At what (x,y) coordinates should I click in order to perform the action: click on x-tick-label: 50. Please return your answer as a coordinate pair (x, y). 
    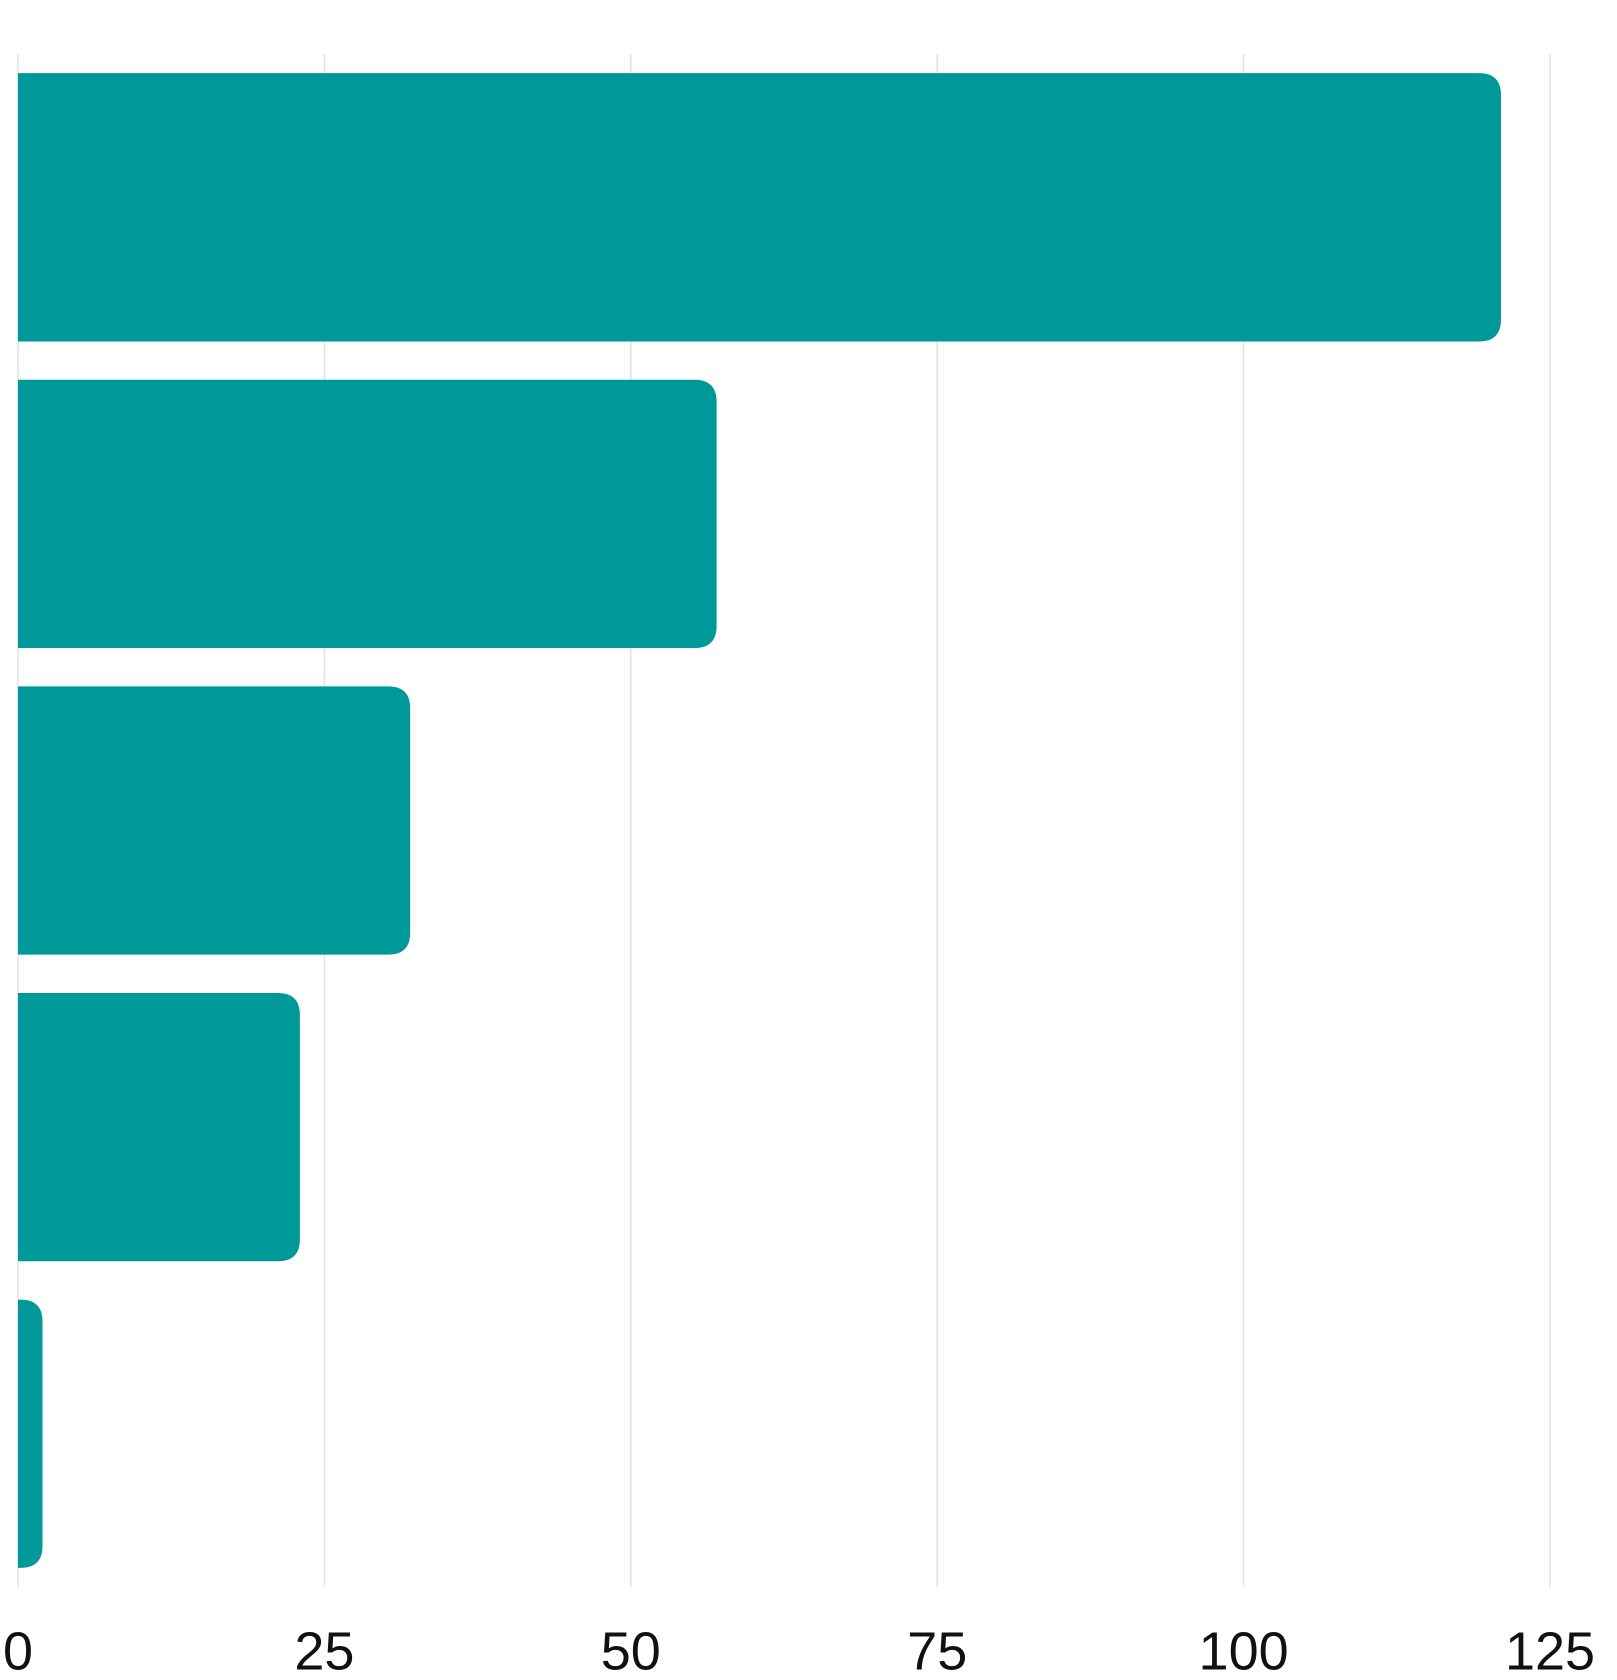
    Looking at the image, I should click on (631, 1650).